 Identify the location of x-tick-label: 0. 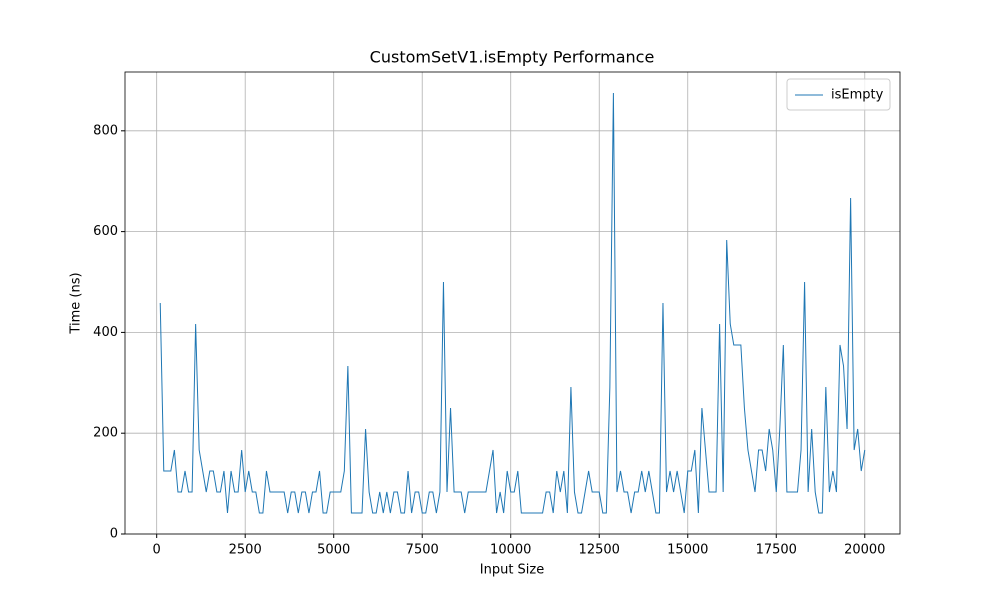
(157, 550).